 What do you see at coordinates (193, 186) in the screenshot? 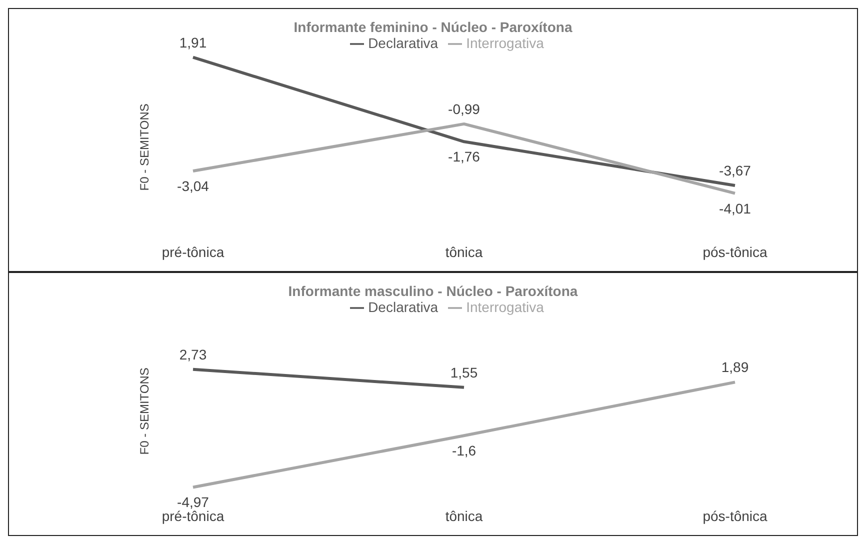
I see `data-label: -3,04` at bounding box center [193, 186].